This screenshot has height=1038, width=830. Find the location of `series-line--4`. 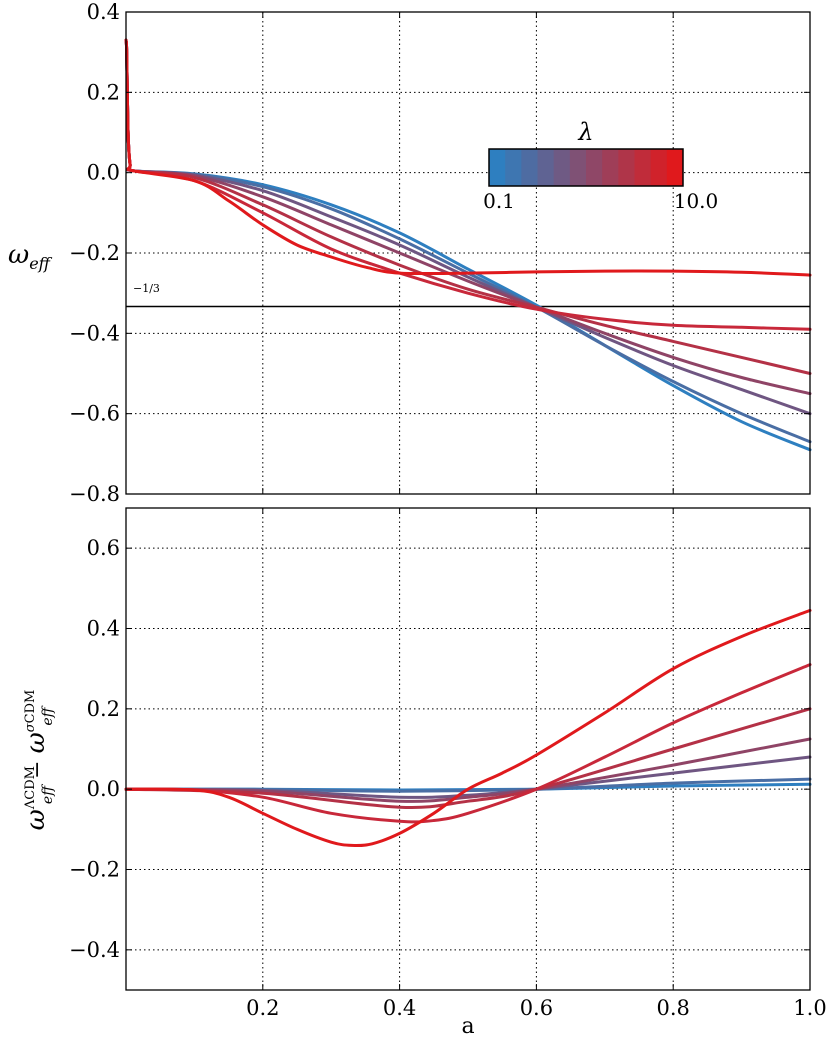

series-line--4 is located at coordinates (468, 758).